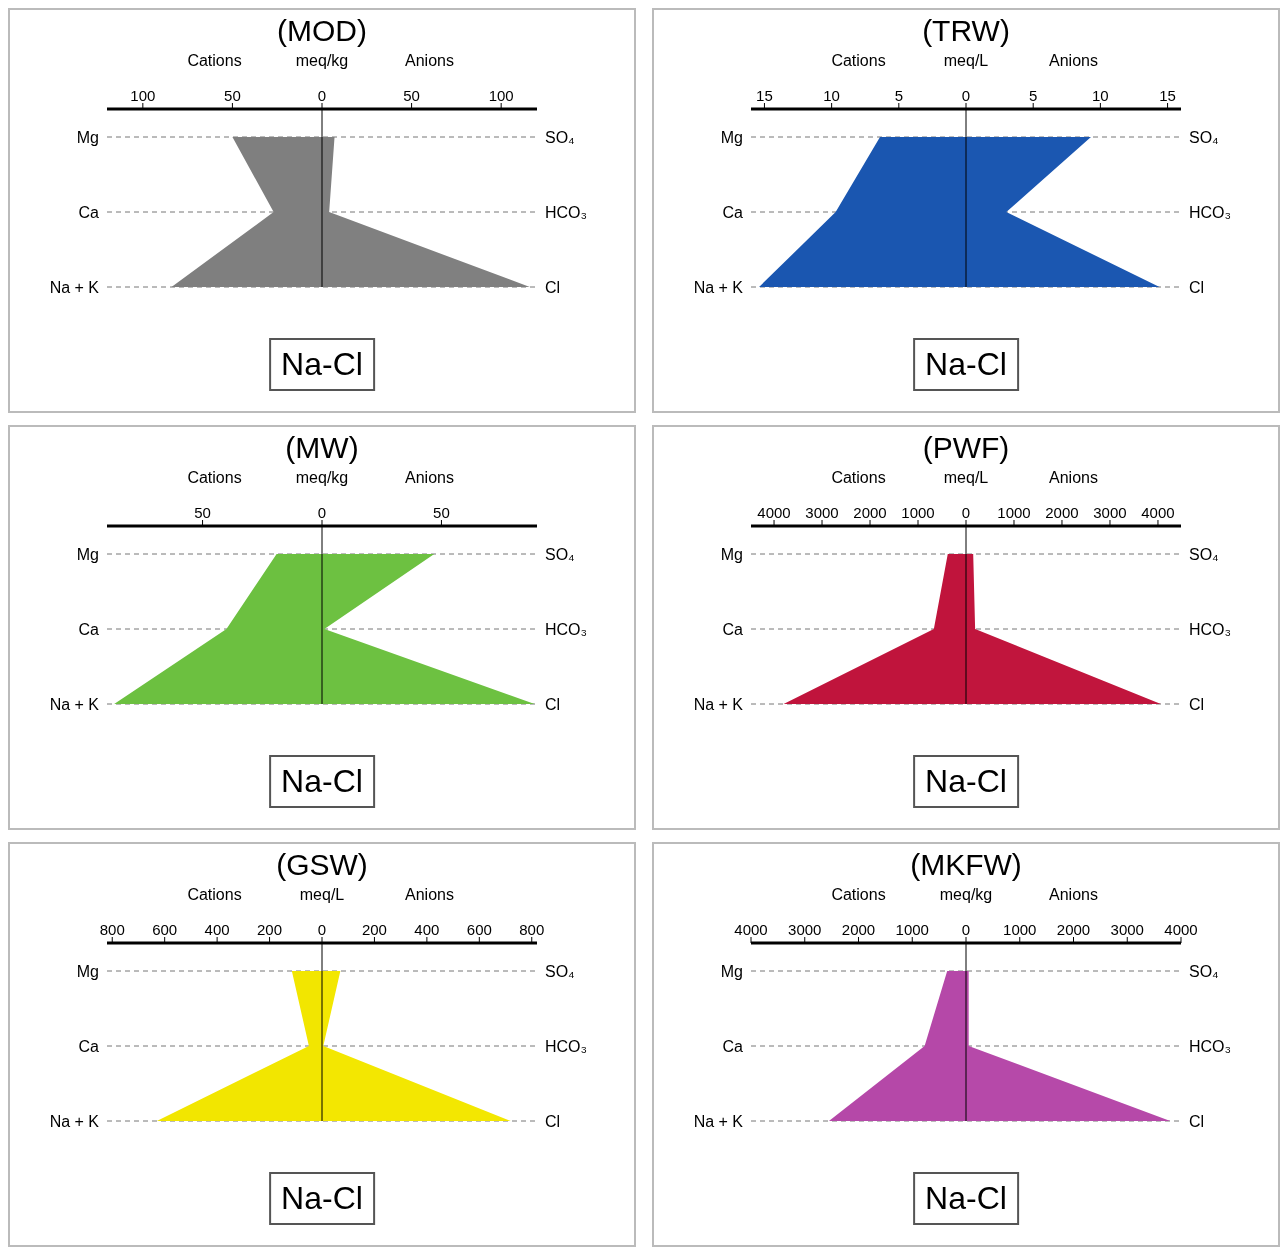 The image size is (1283, 1249). What do you see at coordinates (322, 448) in the screenshot?
I see `chart-title: (MW)` at bounding box center [322, 448].